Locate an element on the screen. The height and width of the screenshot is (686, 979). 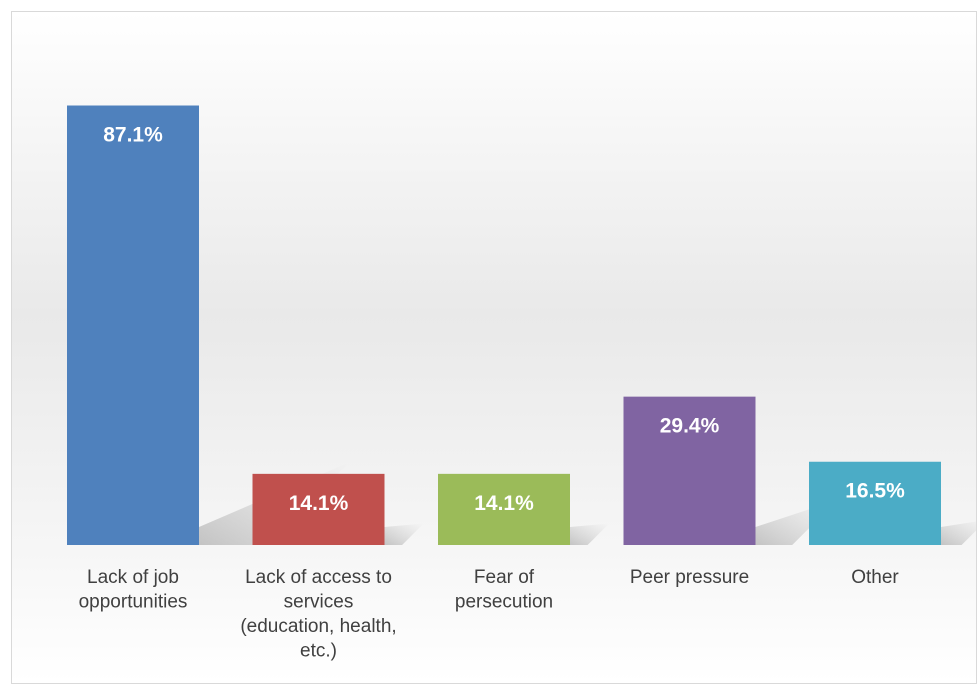
category-label-line: Lack of job is located at coordinates (133, 577).